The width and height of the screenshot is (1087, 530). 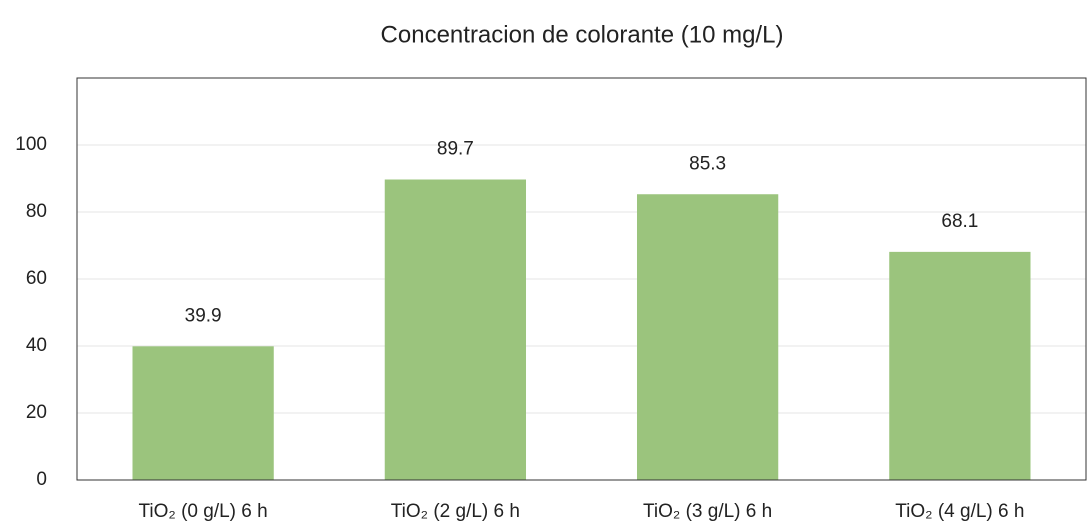 I want to click on x-tick-label: TiO₂ (2 g/L) 6 h, so click(x=455, y=511).